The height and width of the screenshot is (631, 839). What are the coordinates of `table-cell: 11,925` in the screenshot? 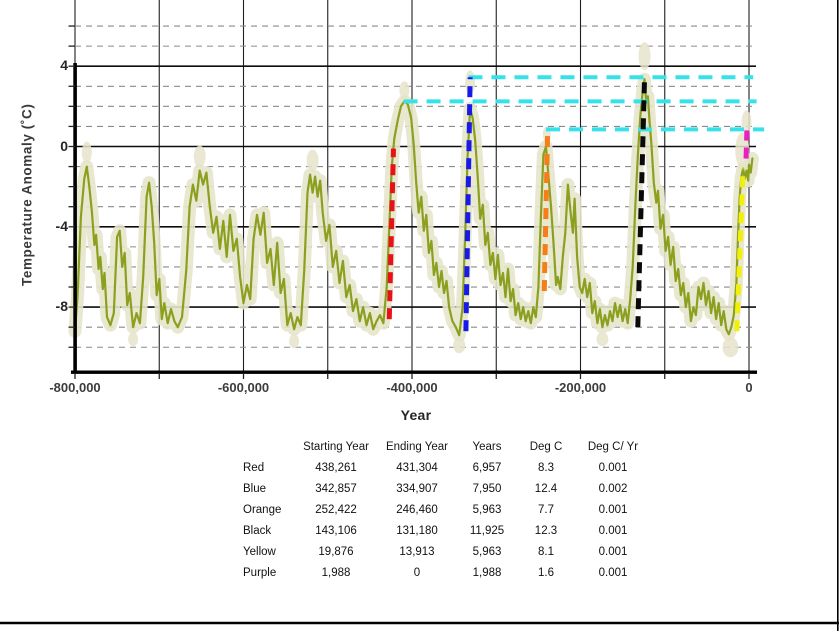 It's located at (487, 530).